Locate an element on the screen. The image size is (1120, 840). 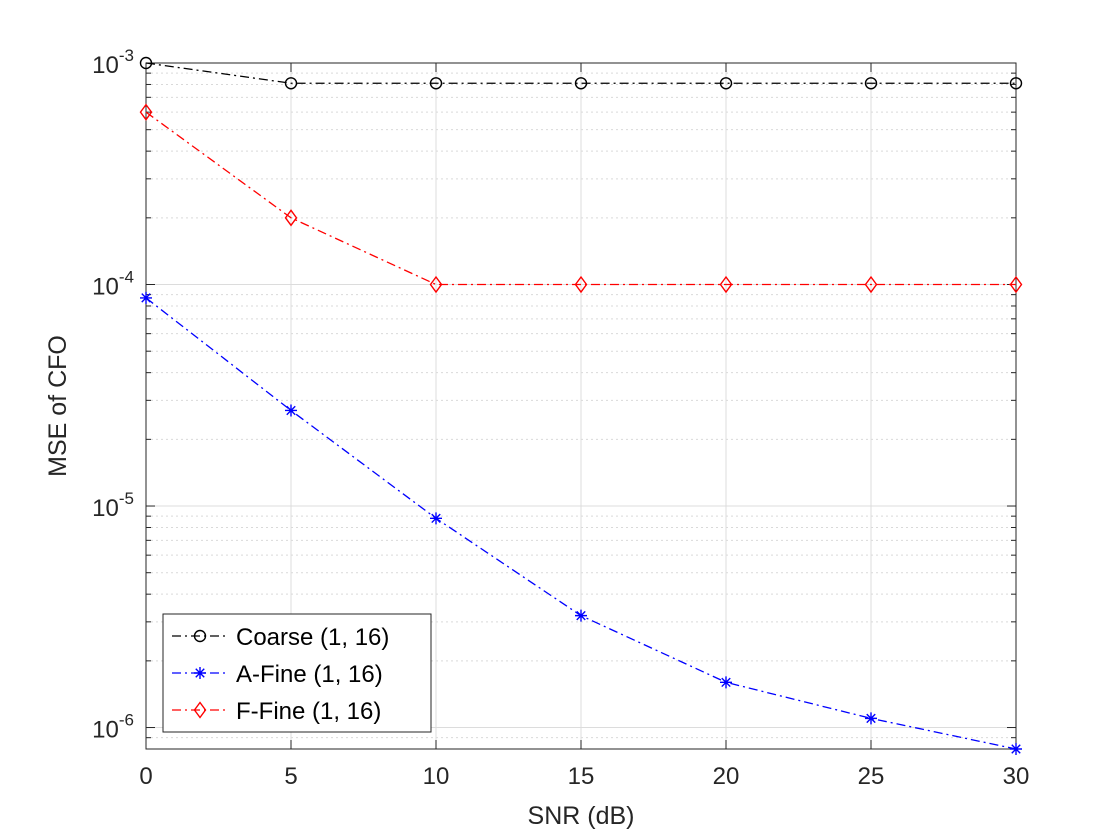
legend-box is located at coordinates (297, 673).